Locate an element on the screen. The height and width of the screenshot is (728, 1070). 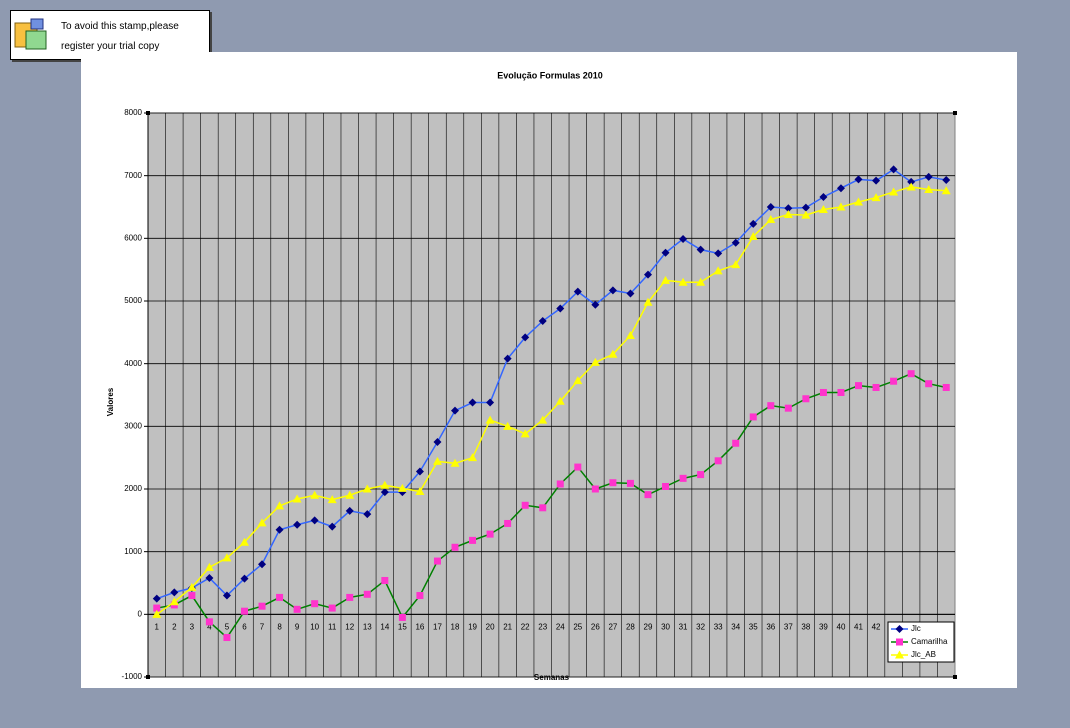
x-tick-label: 35 is located at coordinates (753, 626).